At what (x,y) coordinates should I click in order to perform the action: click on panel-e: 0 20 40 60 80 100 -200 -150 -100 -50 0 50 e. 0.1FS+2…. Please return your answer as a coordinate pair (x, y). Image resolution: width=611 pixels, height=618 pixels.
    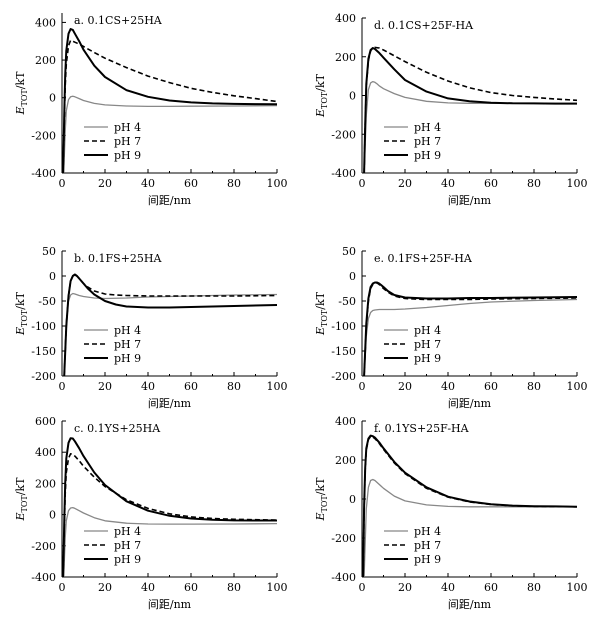
    Looking at the image, I should click on (451, 327).